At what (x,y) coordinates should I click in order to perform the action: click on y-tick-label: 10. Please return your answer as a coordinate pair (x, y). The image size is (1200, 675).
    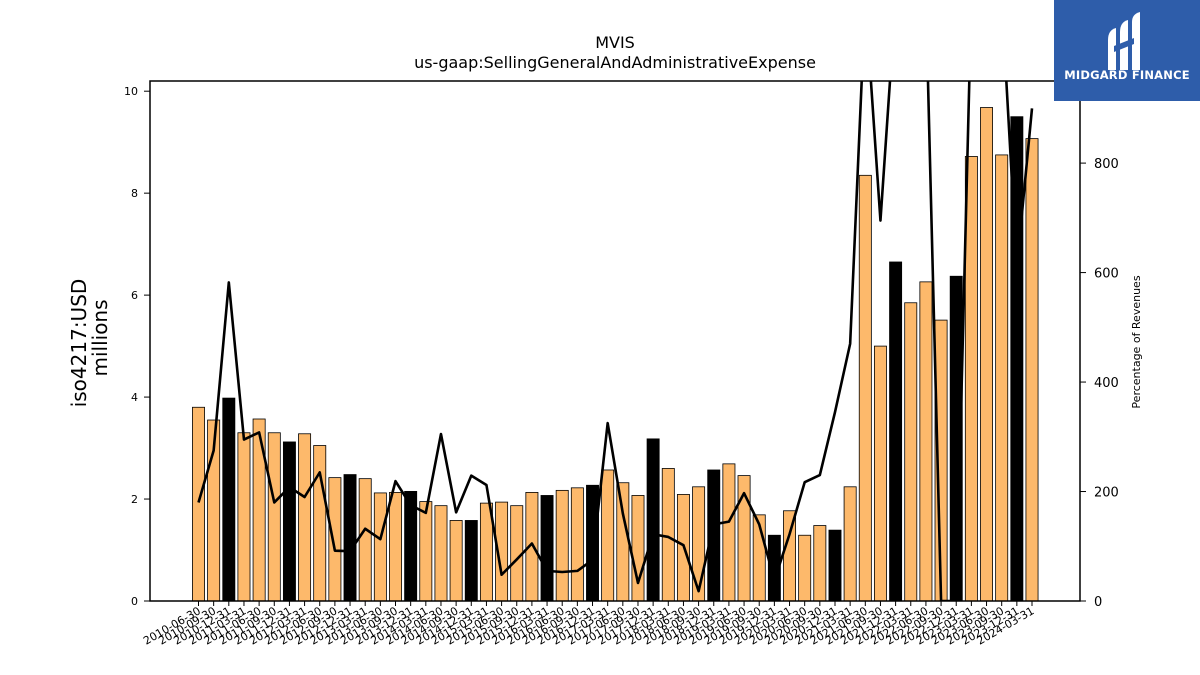
    Looking at the image, I should click on (131, 91).